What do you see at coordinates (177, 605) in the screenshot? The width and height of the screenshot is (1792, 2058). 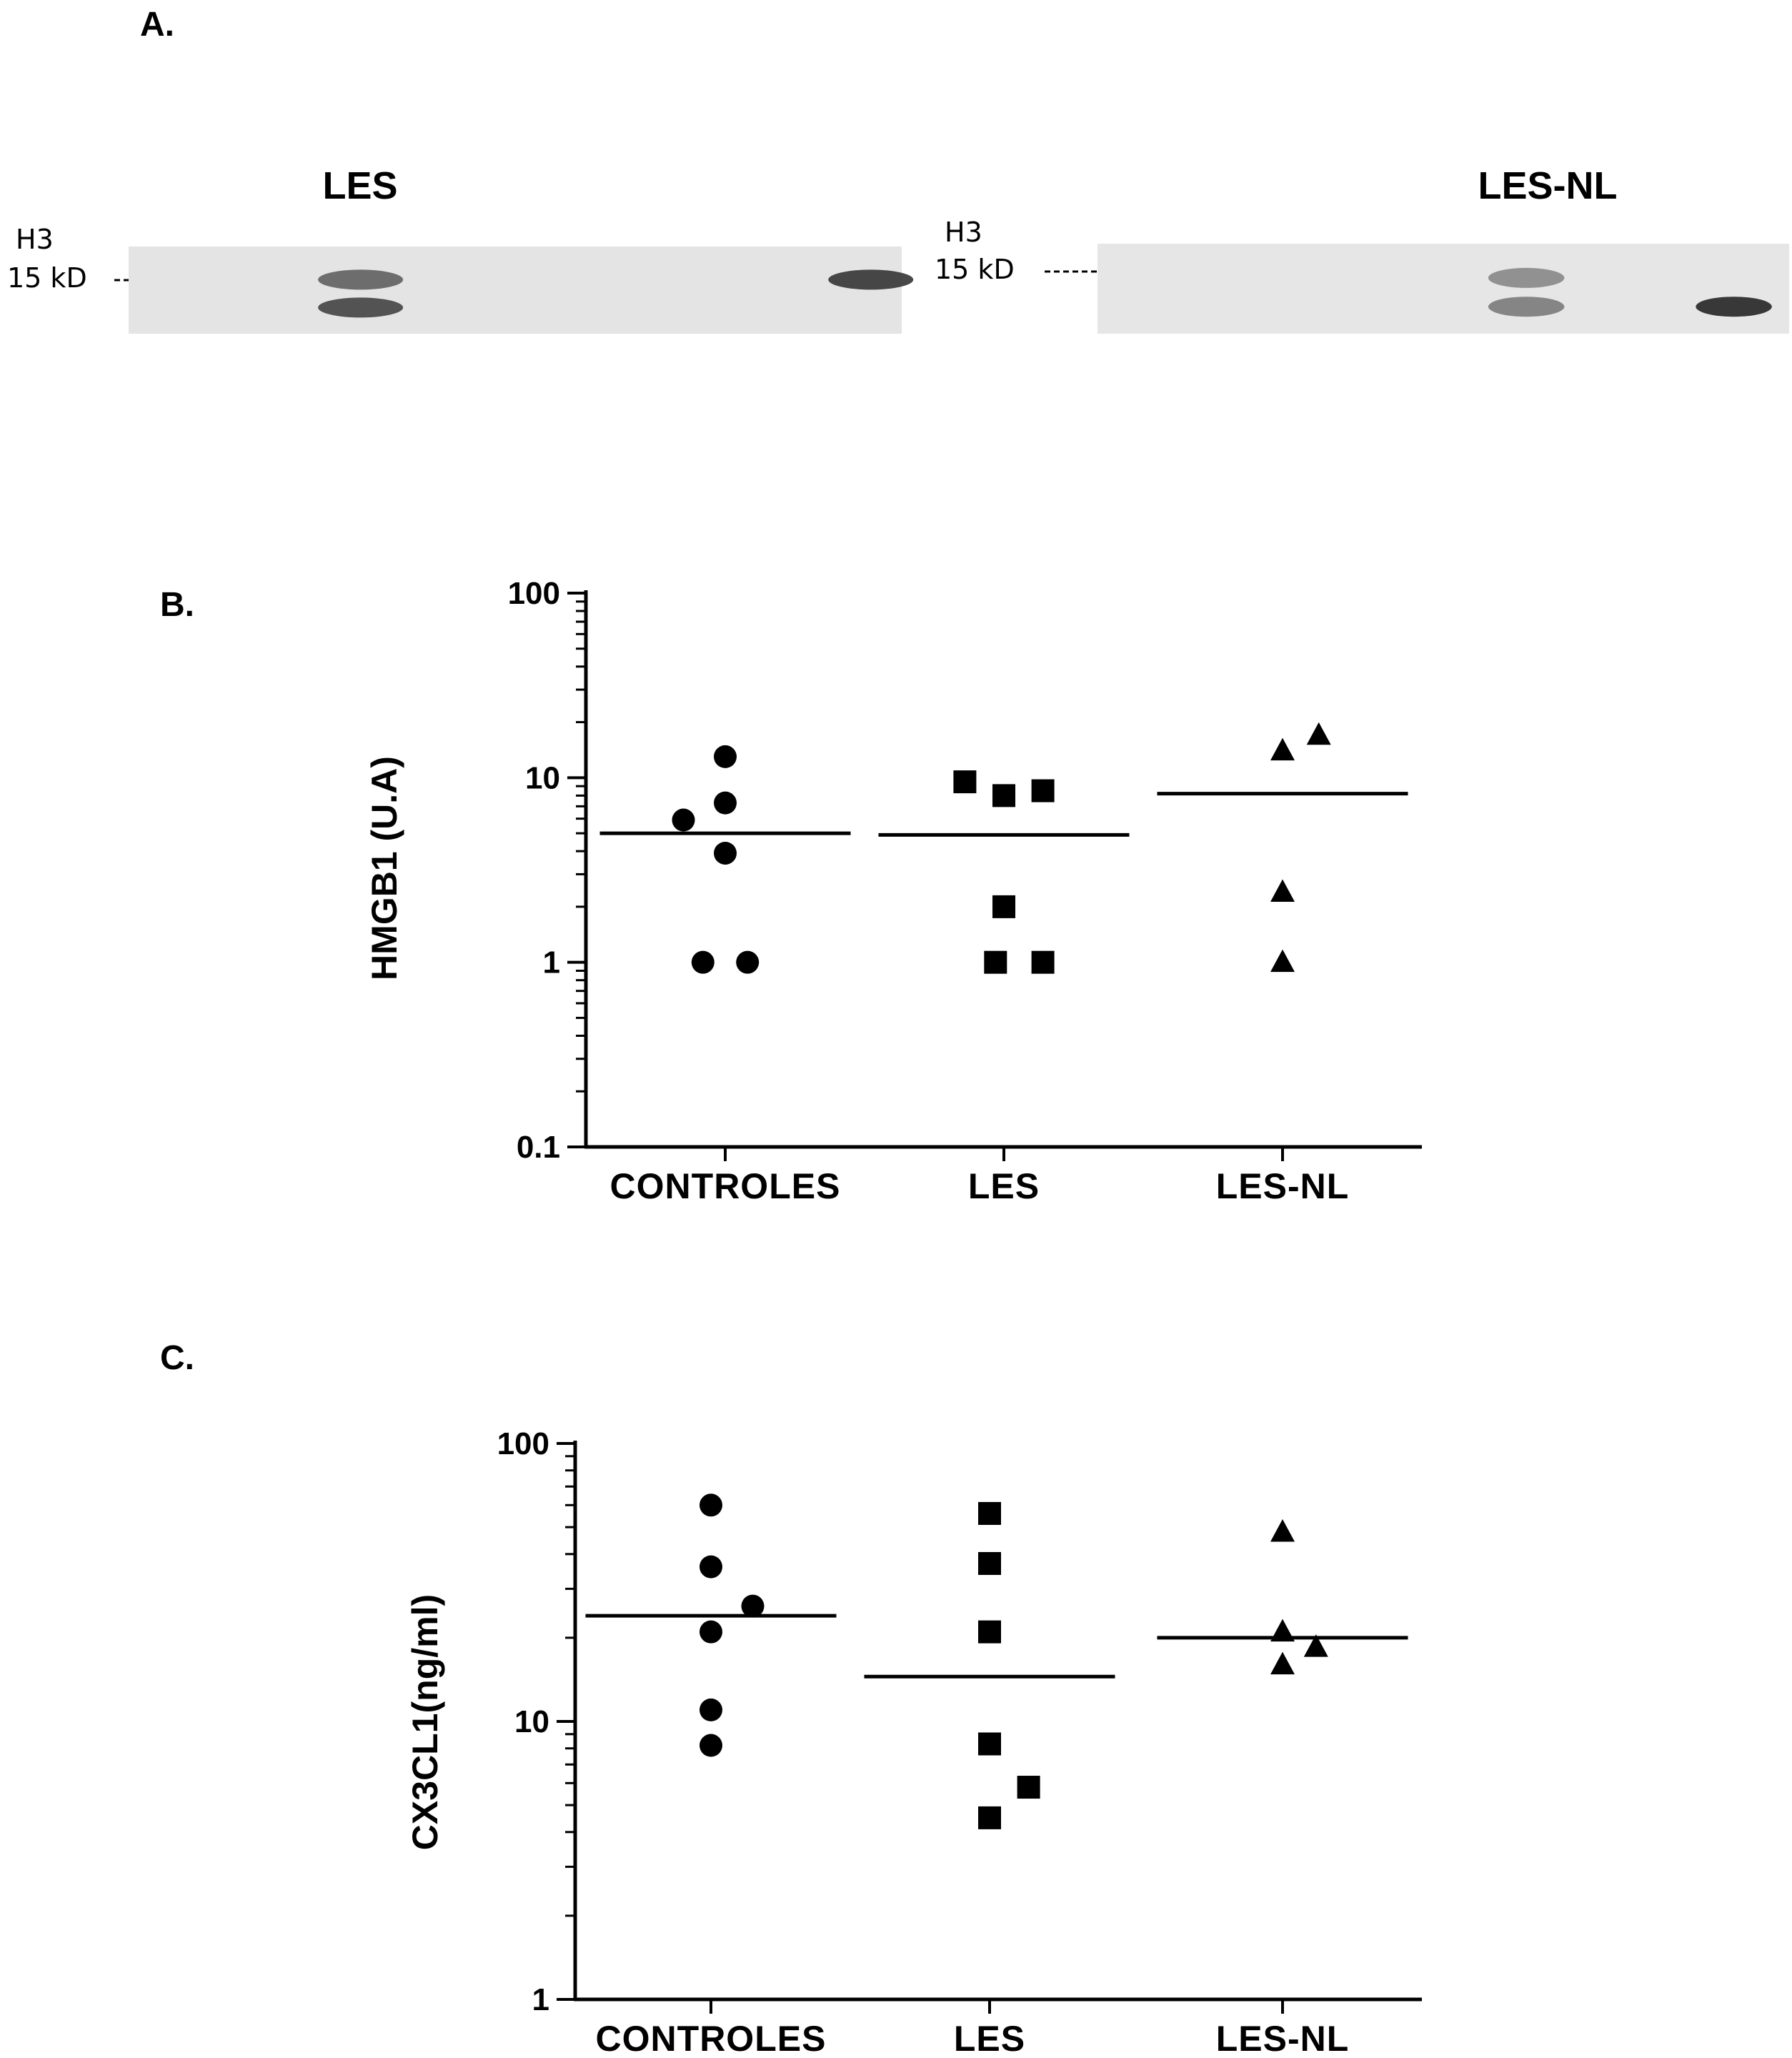 I see `panel-b-label: B.` at bounding box center [177, 605].